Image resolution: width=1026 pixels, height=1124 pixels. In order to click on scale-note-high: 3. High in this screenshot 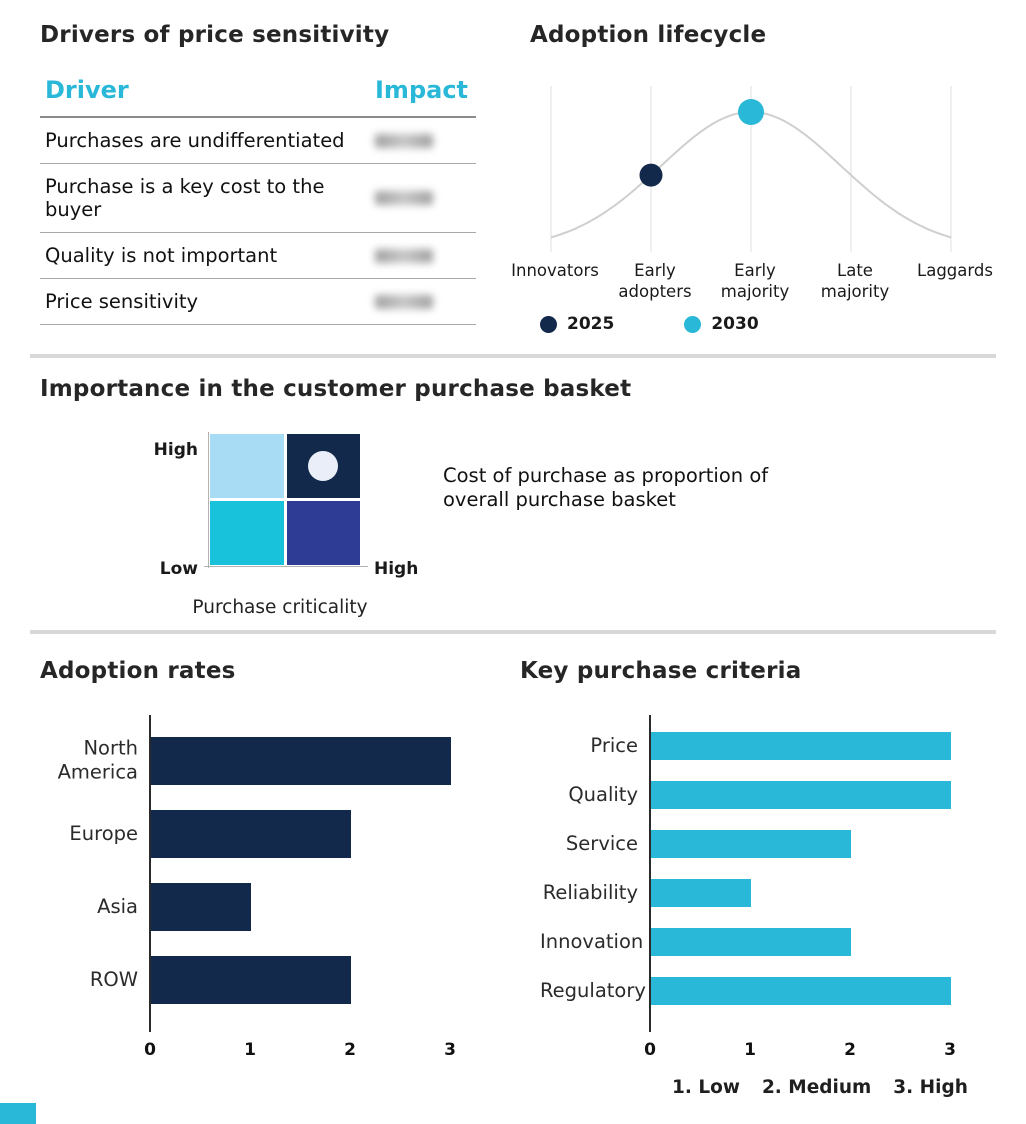, I will do `click(930, 1087)`.